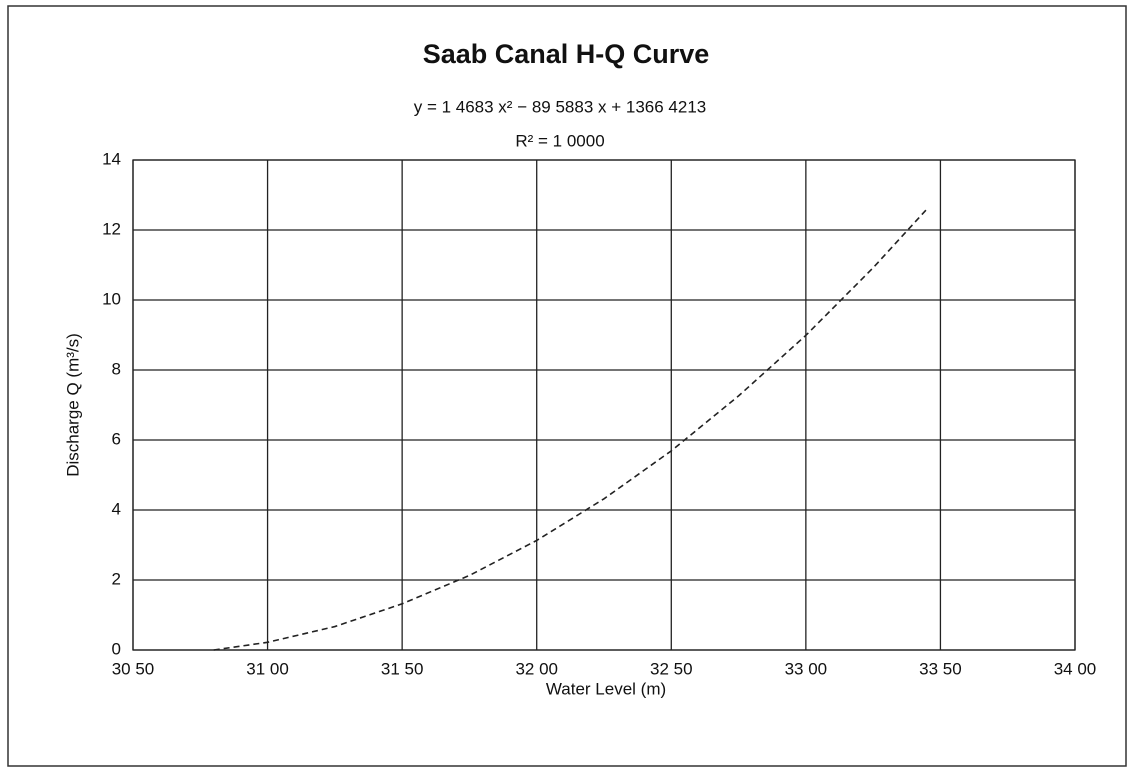 This screenshot has width=1133, height=774. I want to click on y-tick-label: 8, so click(116, 368).